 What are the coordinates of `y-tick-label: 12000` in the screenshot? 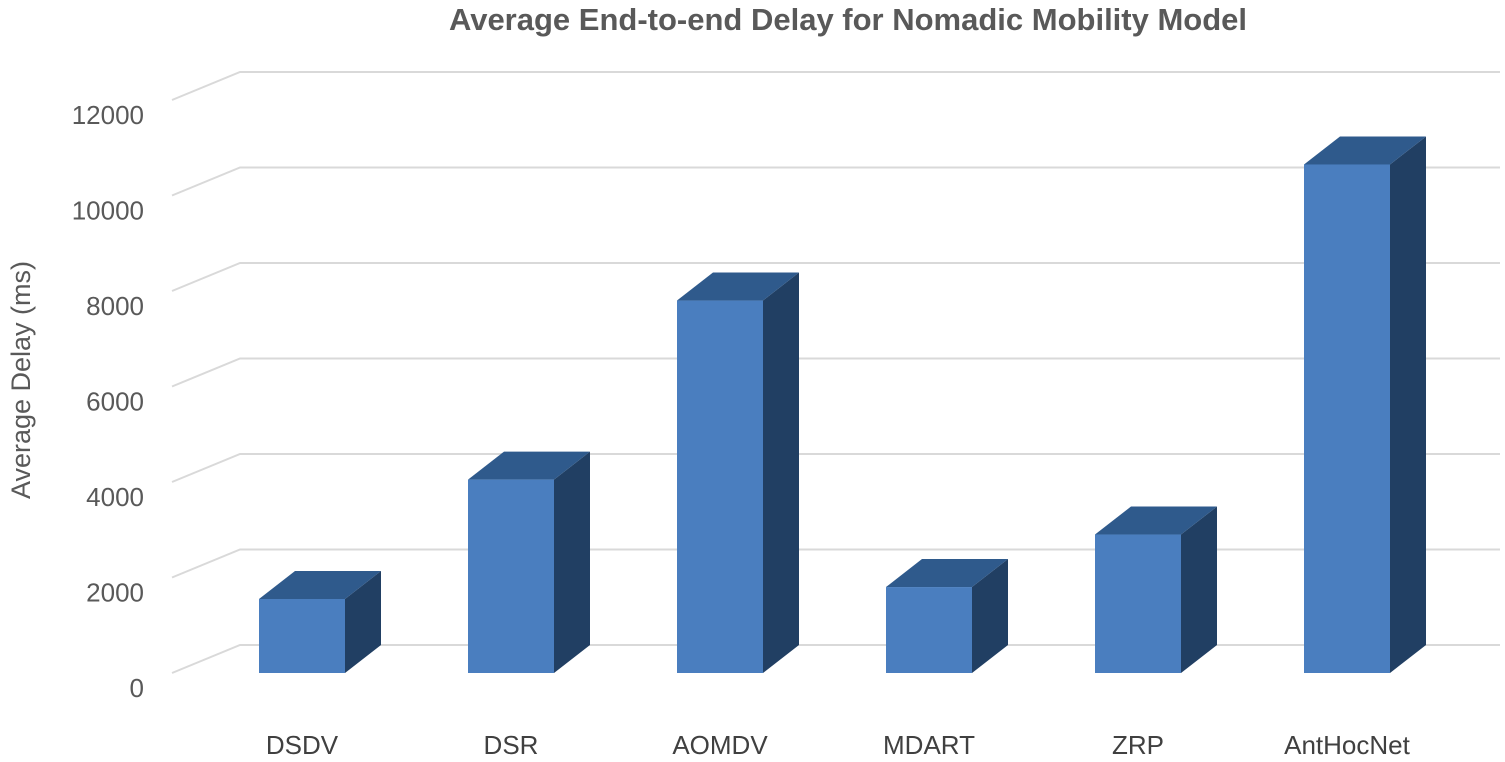 It's located at (108, 115).